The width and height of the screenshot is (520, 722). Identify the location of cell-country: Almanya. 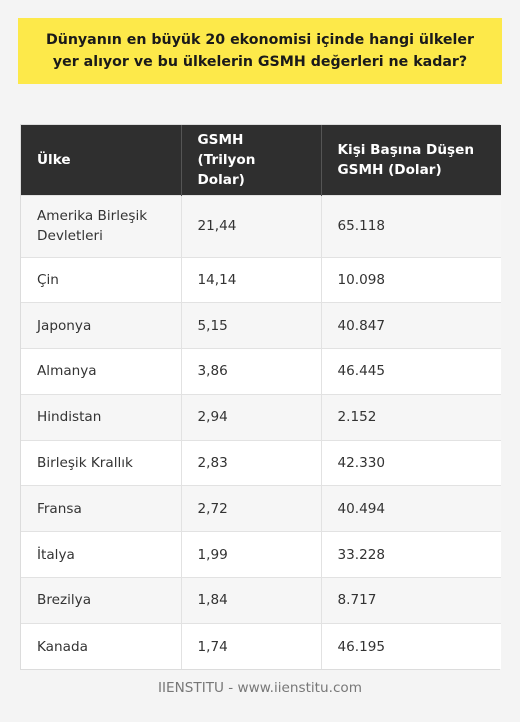
(101, 371).